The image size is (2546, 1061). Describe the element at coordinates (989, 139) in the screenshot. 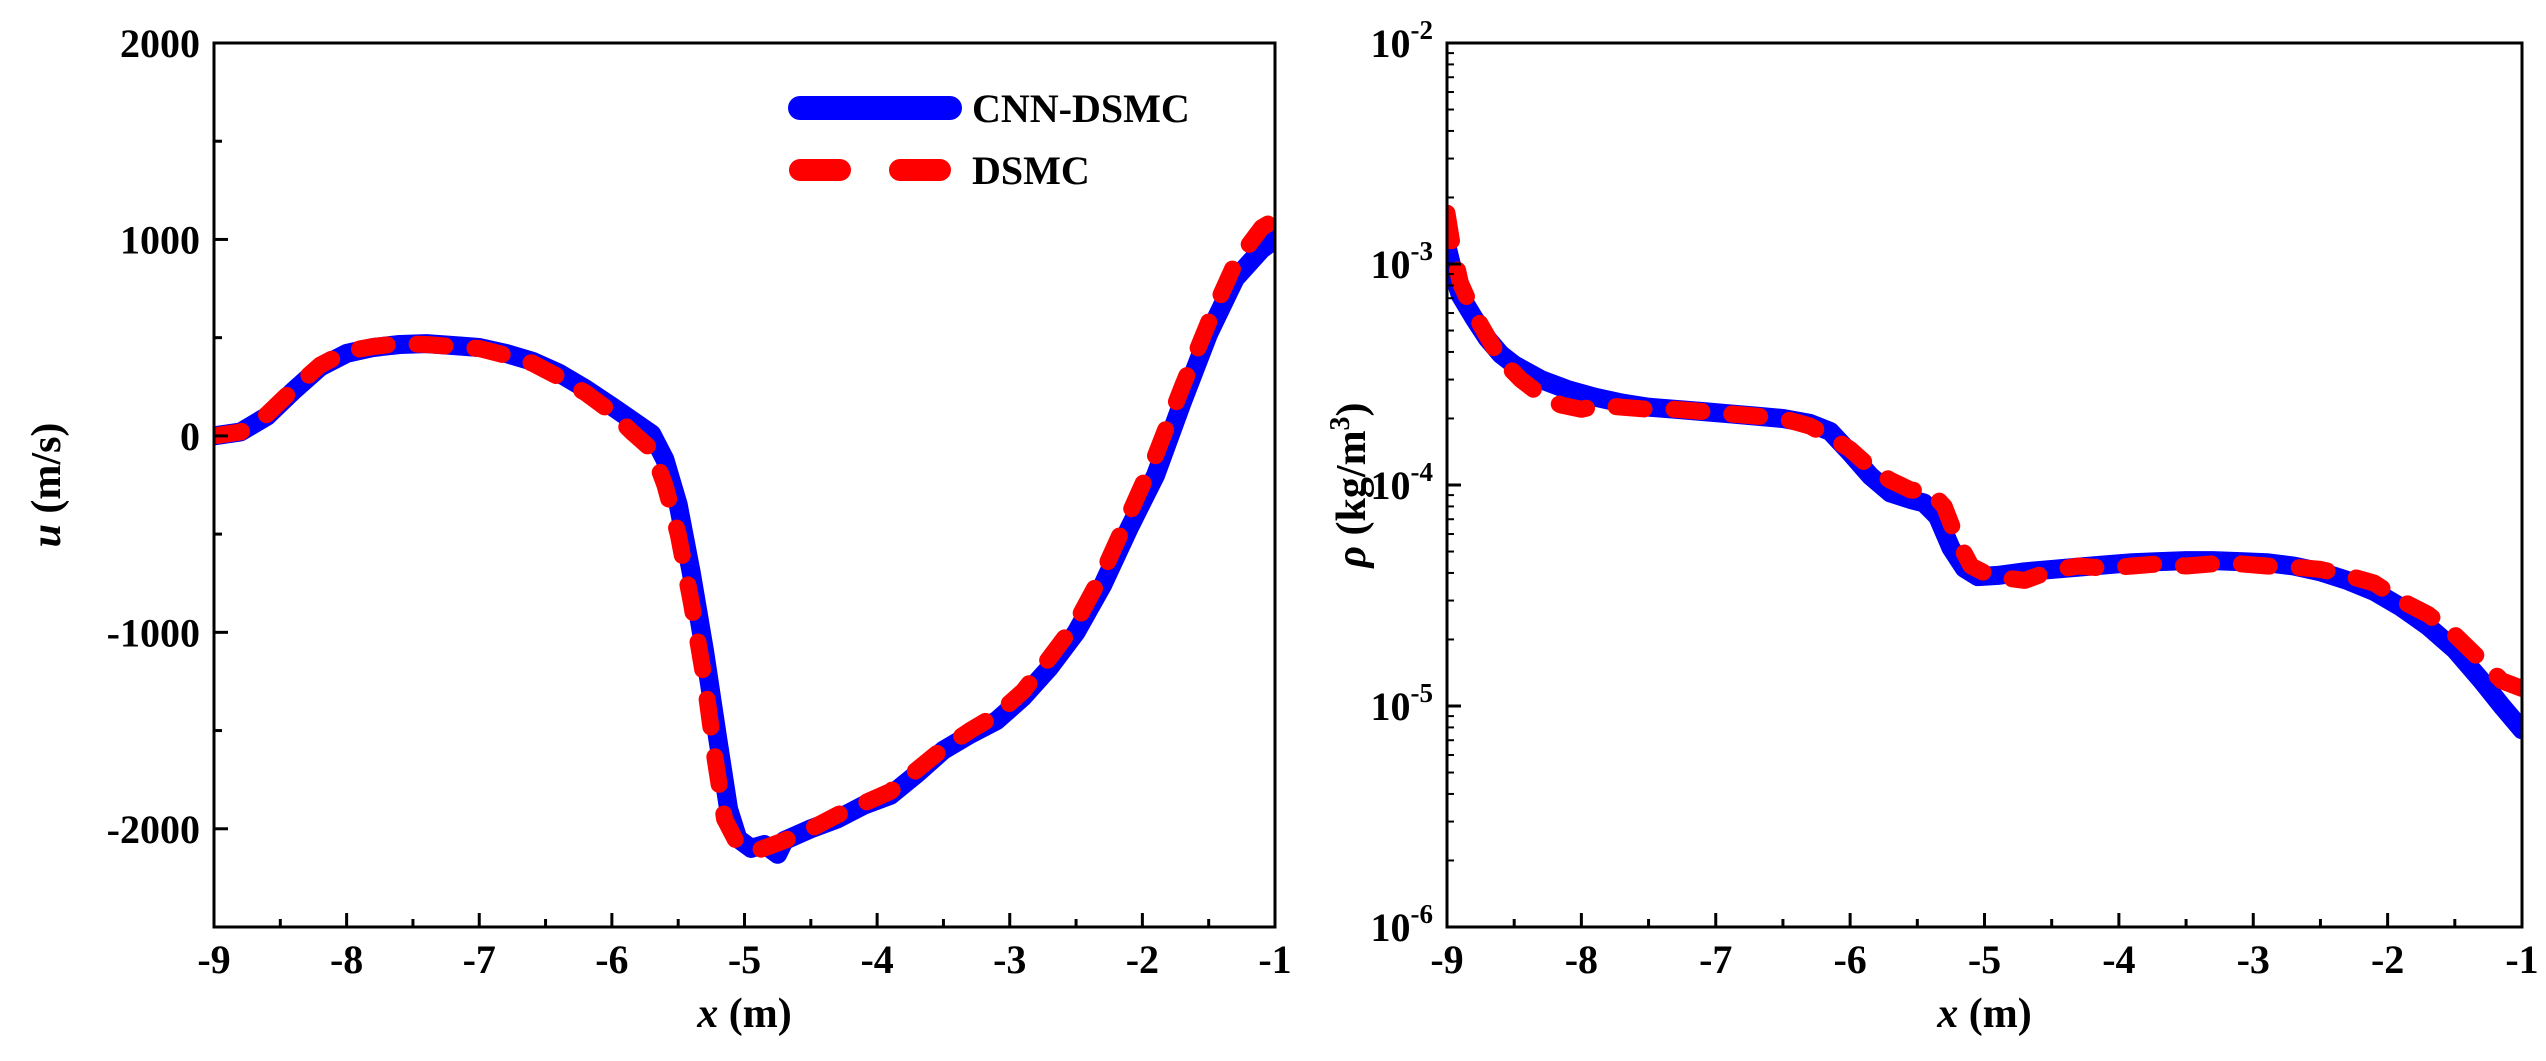

I see `legend: CNN-DSMC DSMC` at that location.